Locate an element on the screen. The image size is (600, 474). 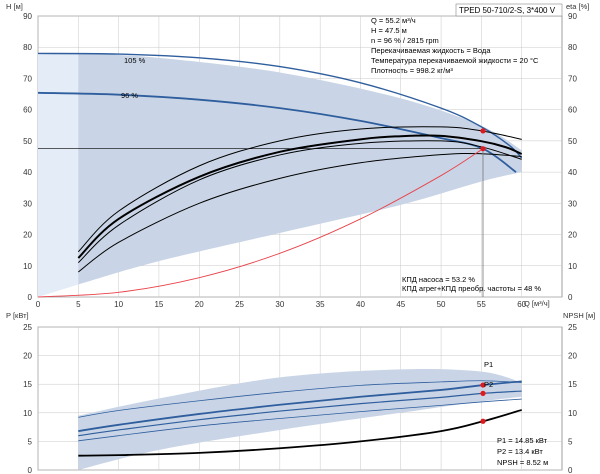
y-tick-label: 80 is located at coordinates (27, 47).